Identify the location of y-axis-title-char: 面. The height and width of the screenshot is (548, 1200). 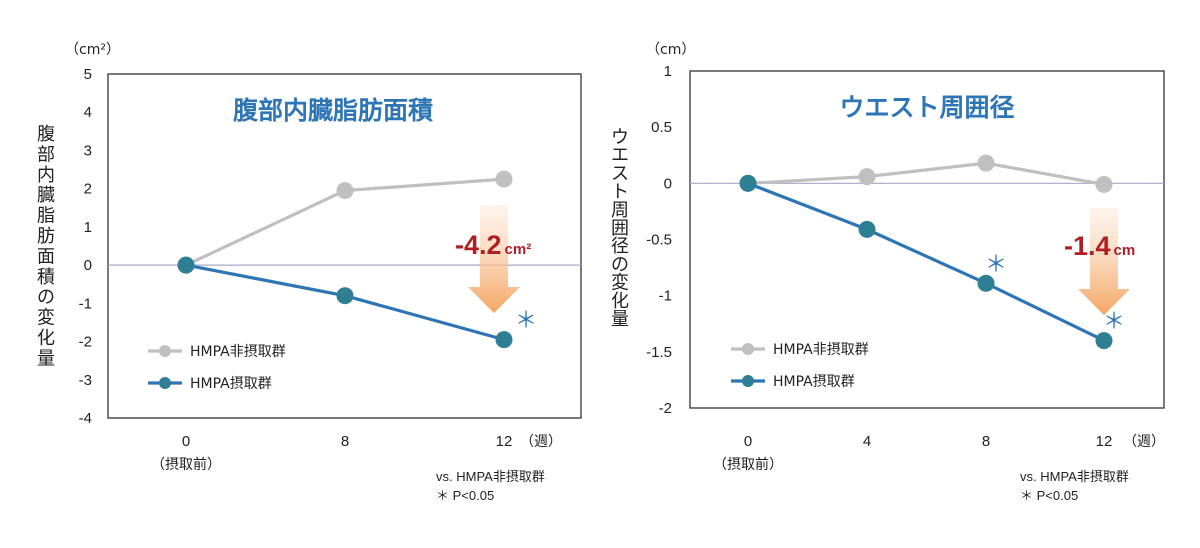
(46, 256).